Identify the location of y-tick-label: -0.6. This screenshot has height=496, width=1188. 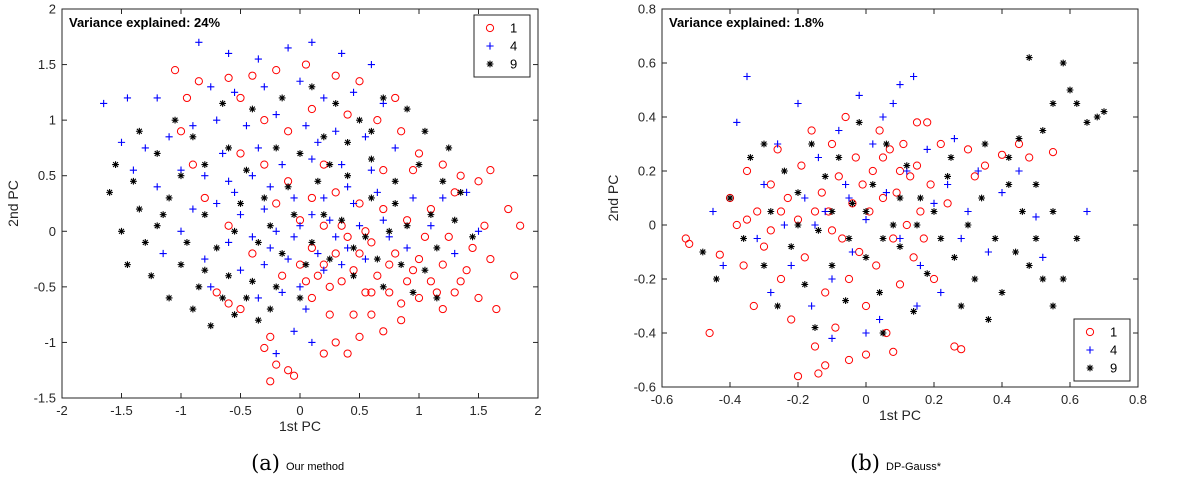
(645, 387).